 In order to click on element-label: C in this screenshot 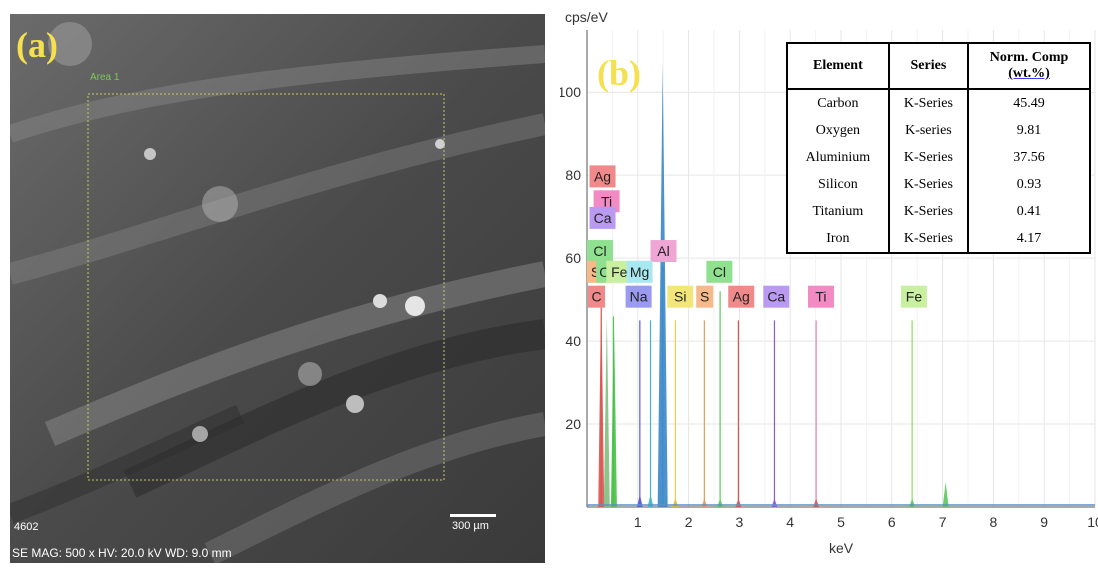, I will do `click(596, 297)`.